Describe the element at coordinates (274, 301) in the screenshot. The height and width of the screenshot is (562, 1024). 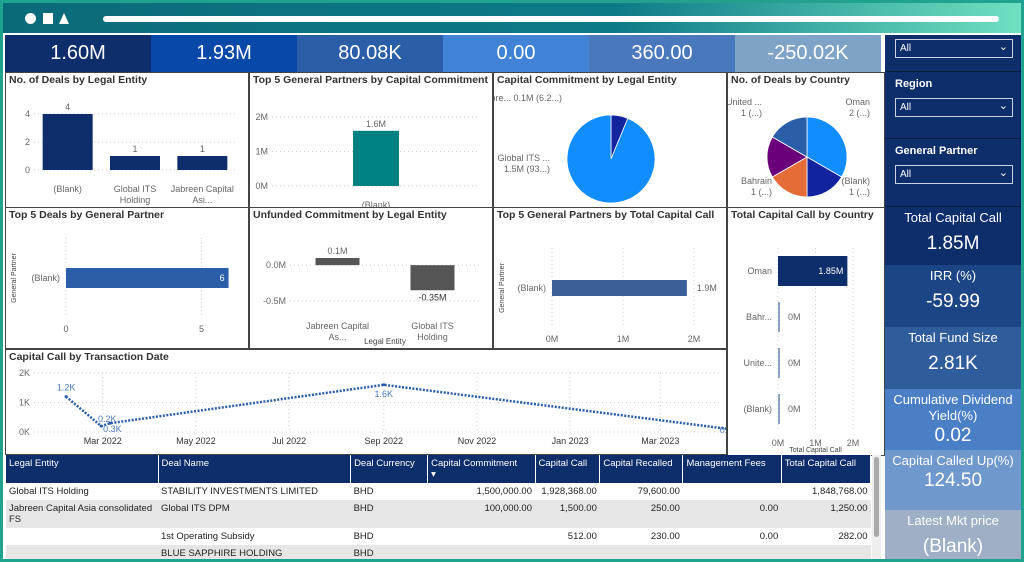
I see `tick-label: -0.5M` at that location.